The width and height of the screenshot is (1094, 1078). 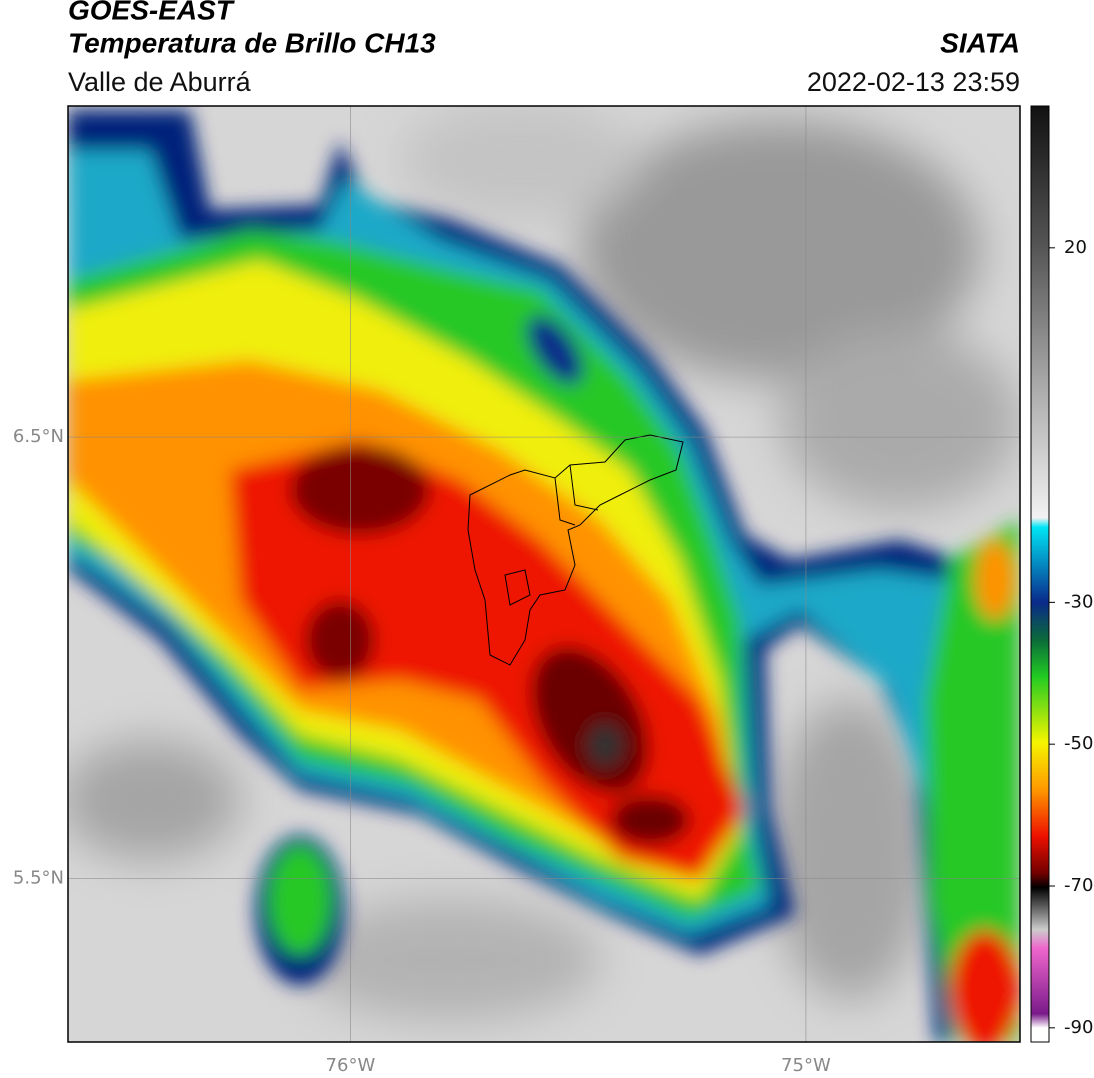 What do you see at coordinates (1078, 743) in the screenshot?
I see `colorbar-tick-label: -50` at bounding box center [1078, 743].